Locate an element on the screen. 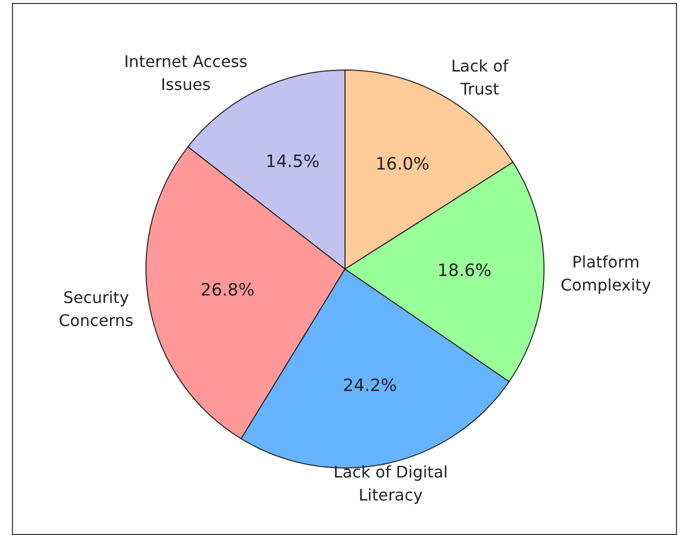  data-label: 26.8% is located at coordinates (227, 290).